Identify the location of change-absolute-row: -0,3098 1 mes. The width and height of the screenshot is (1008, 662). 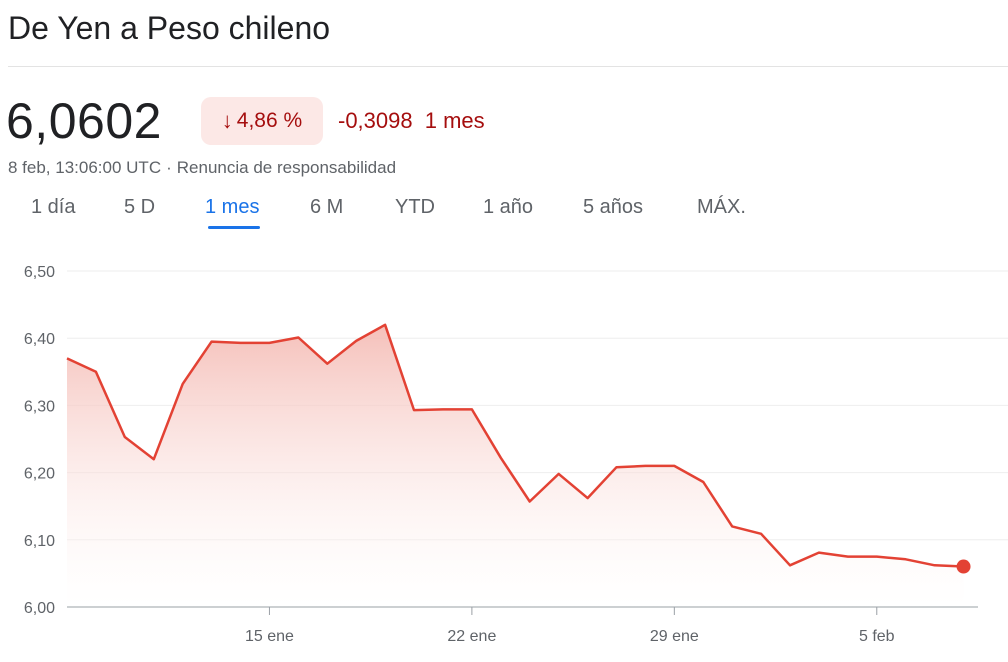
(411, 121).